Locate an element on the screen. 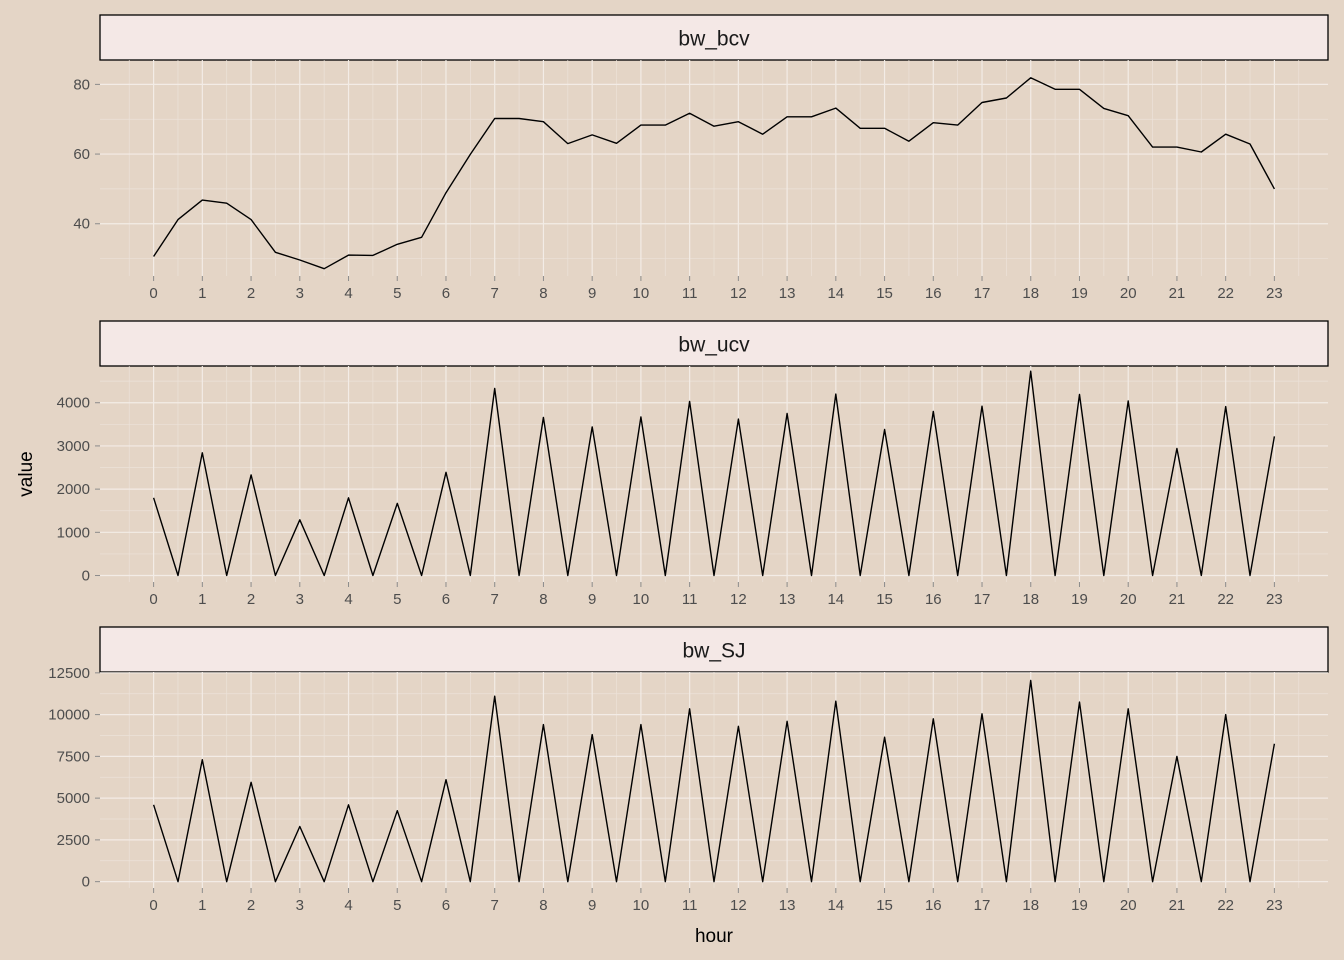 This screenshot has width=1344, height=960. y-tick-label: 2000 is located at coordinates (73, 489).